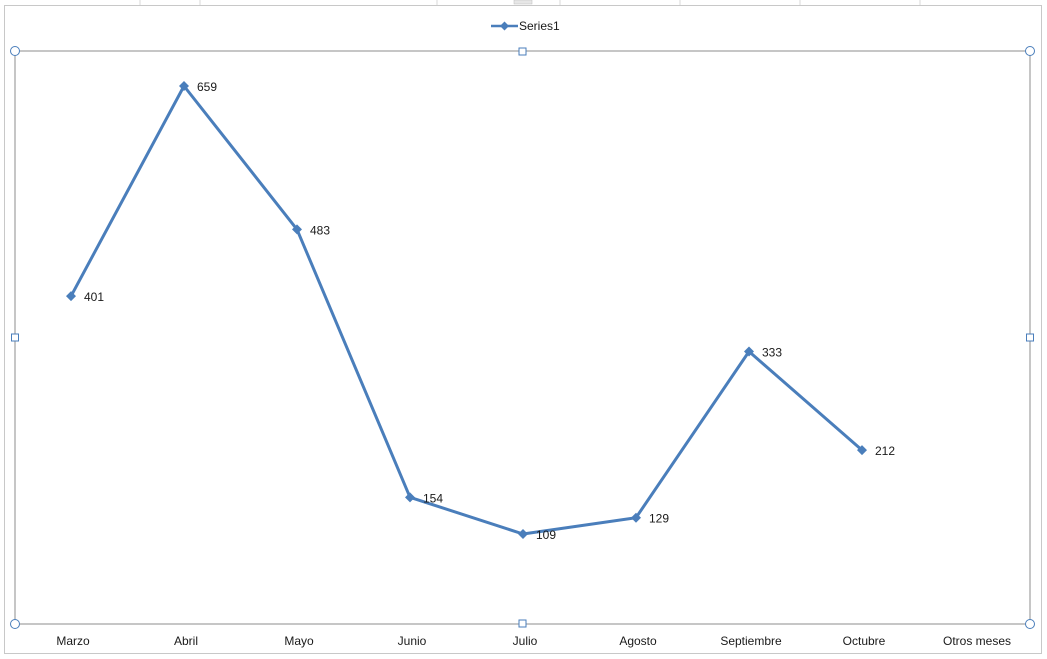 This screenshot has width=1047, height=659. Describe the element at coordinates (885, 451) in the screenshot. I see `data-label: 212` at that location.